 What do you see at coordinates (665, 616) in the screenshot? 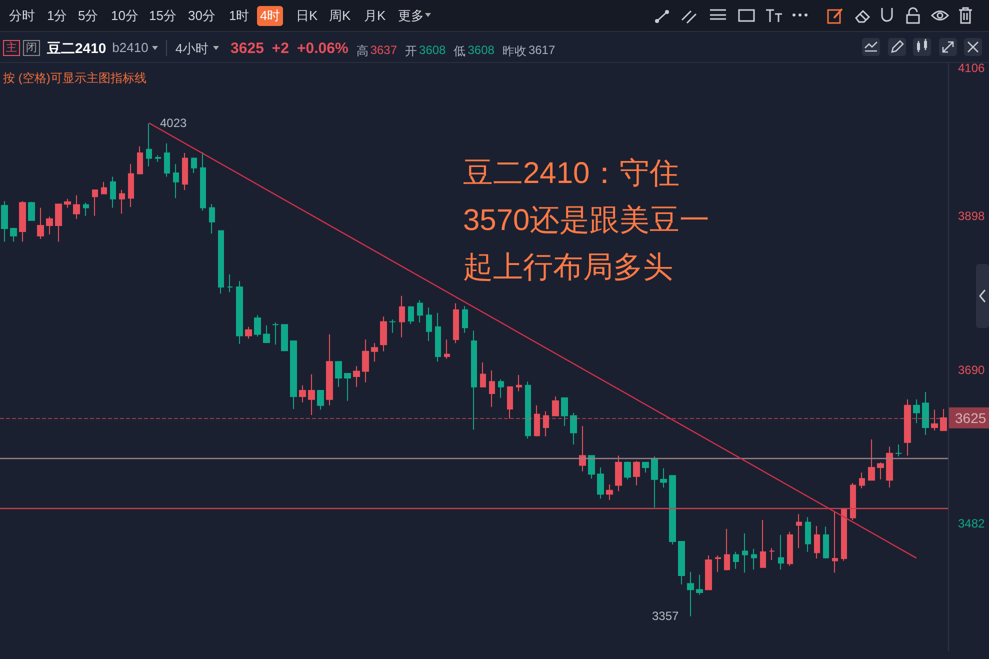
I see `annotation: 3357` at bounding box center [665, 616].